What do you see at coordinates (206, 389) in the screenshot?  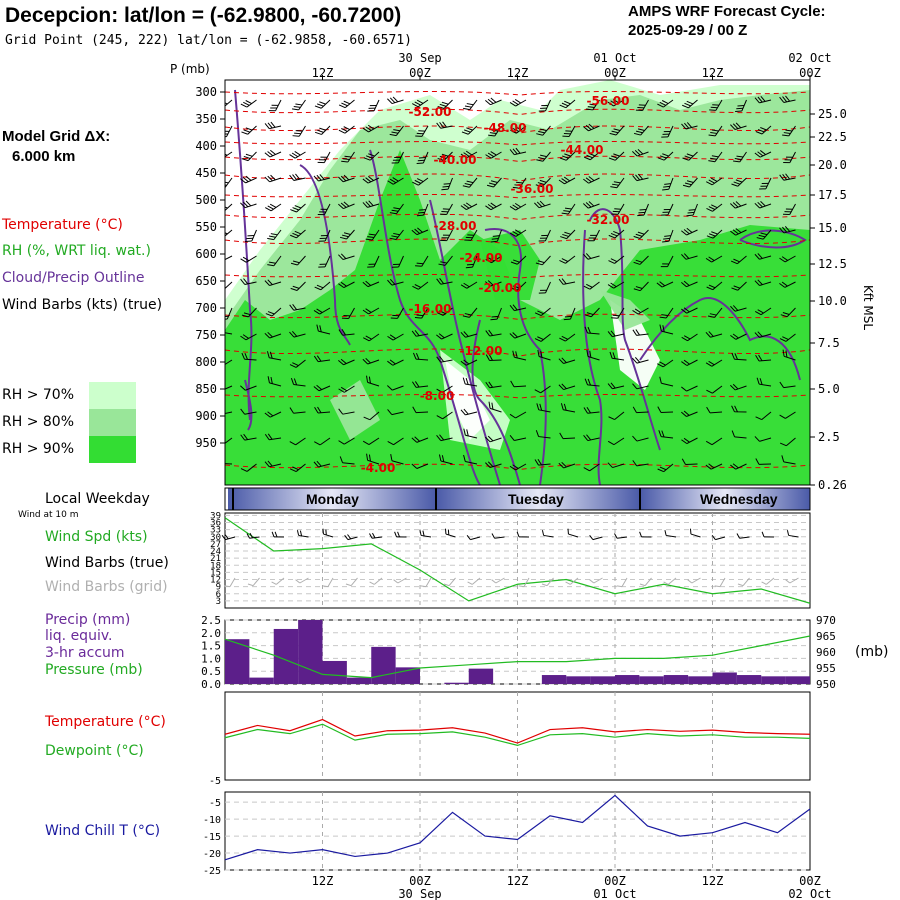 I see `pressure-tick-label: 850` at bounding box center [206, 389].